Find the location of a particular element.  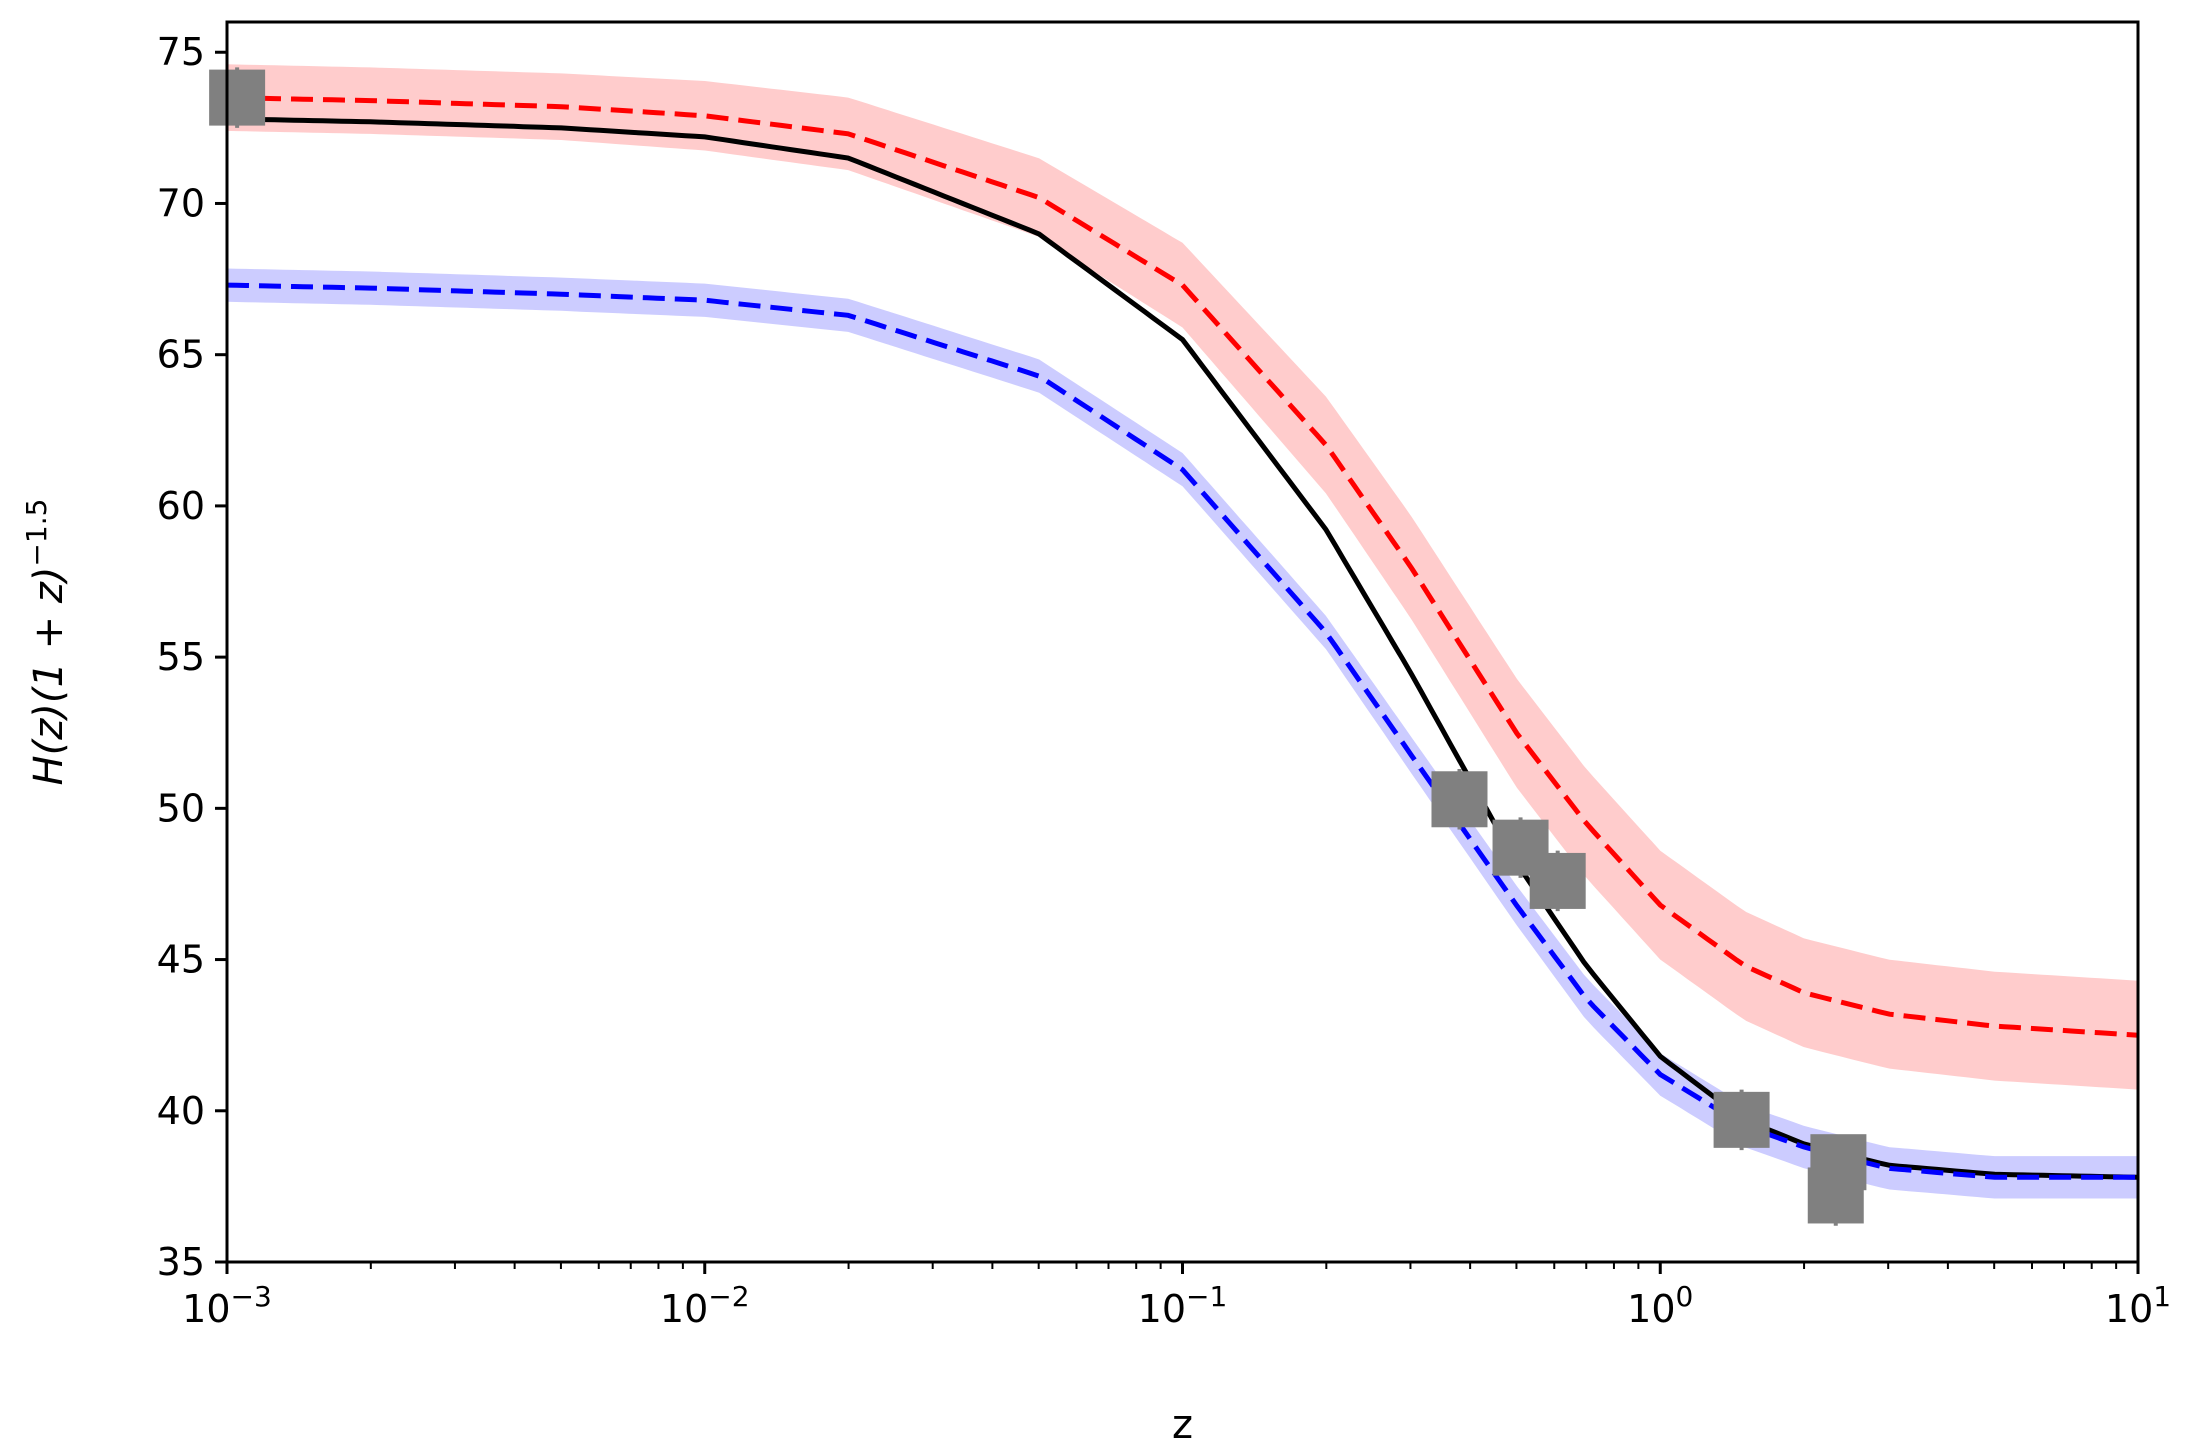

x-tick-label: 10⁻³ is located at coordinates (227, 1305).